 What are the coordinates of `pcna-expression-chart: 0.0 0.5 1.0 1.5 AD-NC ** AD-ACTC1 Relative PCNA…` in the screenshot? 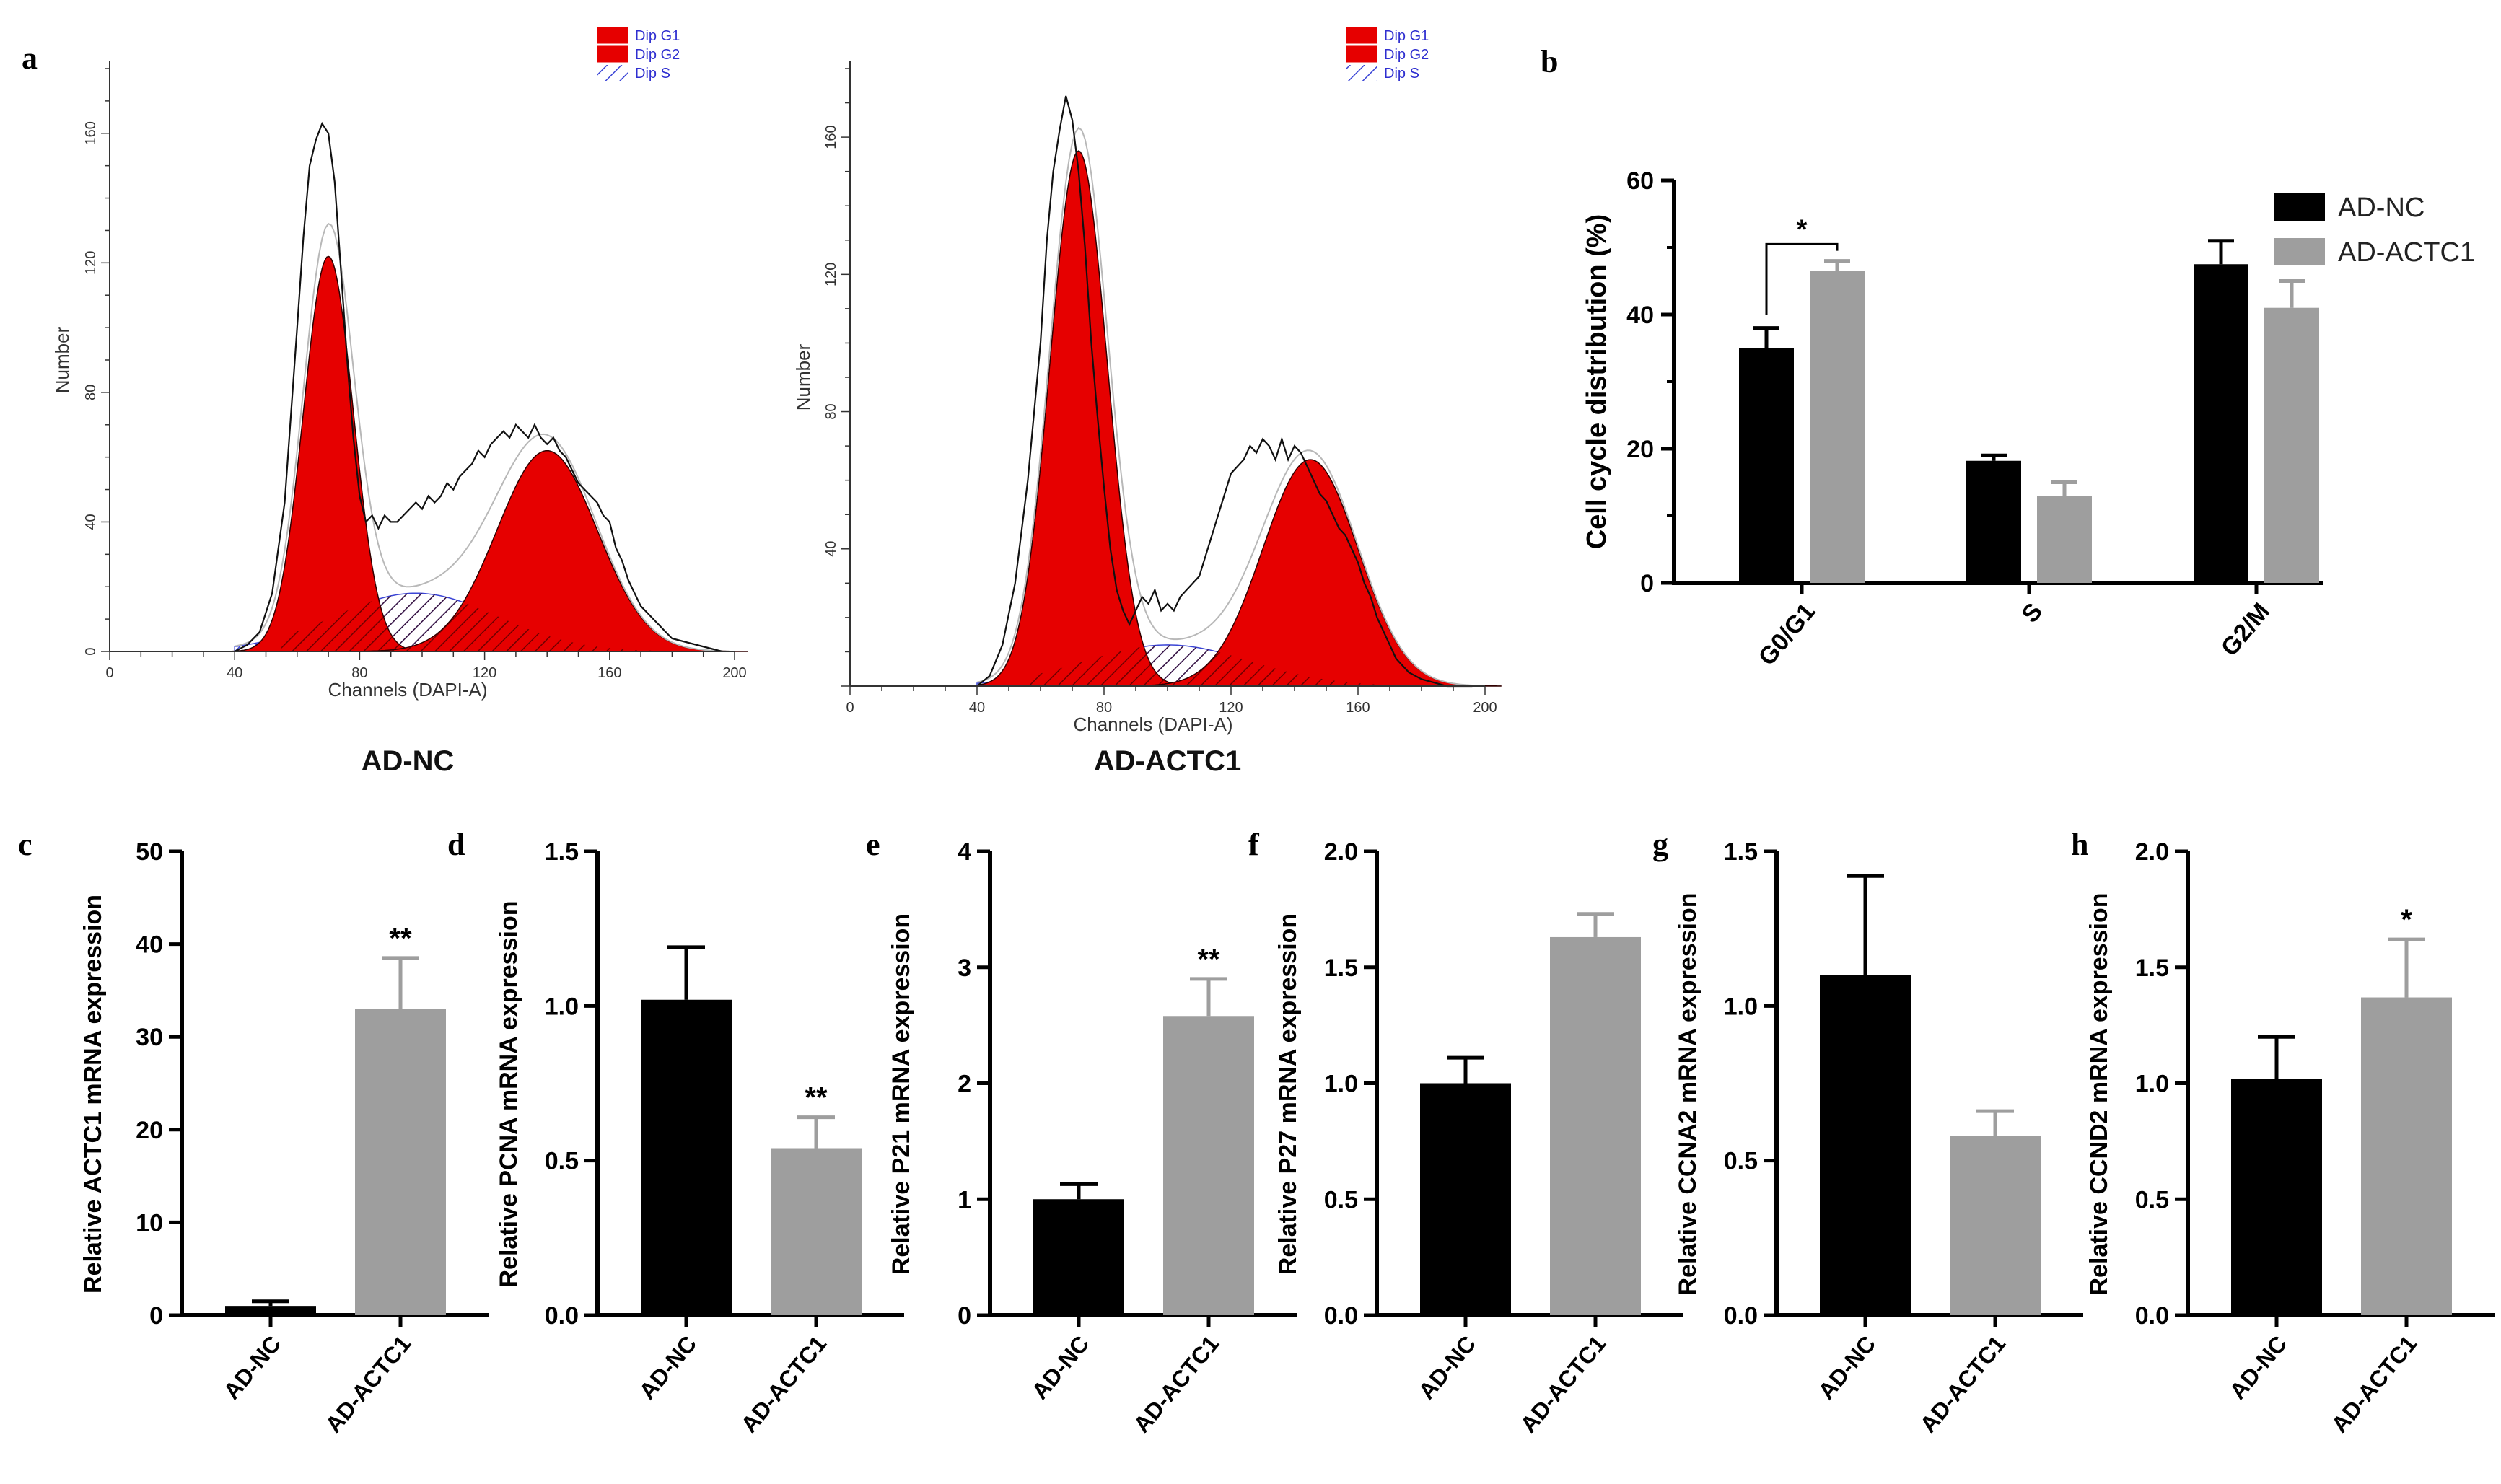 It's located at (699, 1138).